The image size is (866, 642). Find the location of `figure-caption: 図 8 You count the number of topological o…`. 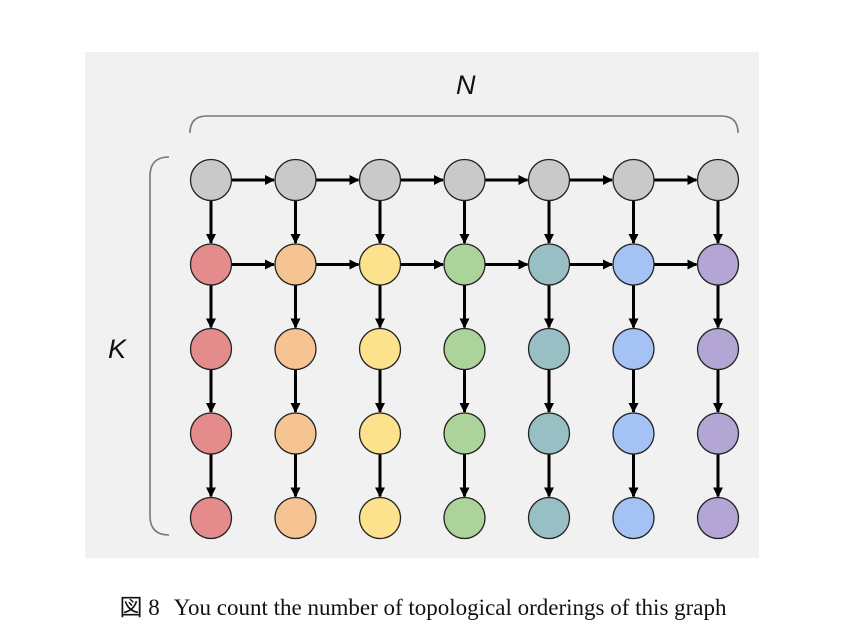

figure-caption: 図 8 You count the number of topological o… is located at coordinates (423, 605).